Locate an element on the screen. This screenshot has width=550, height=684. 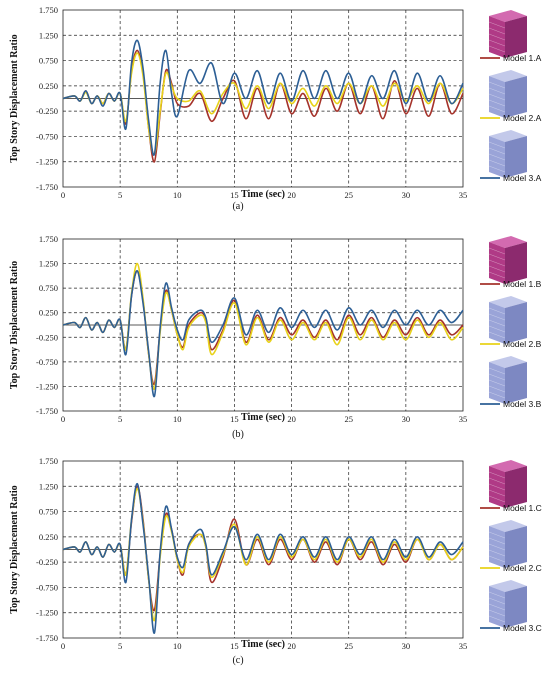
legend-label-3: Model 3.C is located at coordinates (522, 628).